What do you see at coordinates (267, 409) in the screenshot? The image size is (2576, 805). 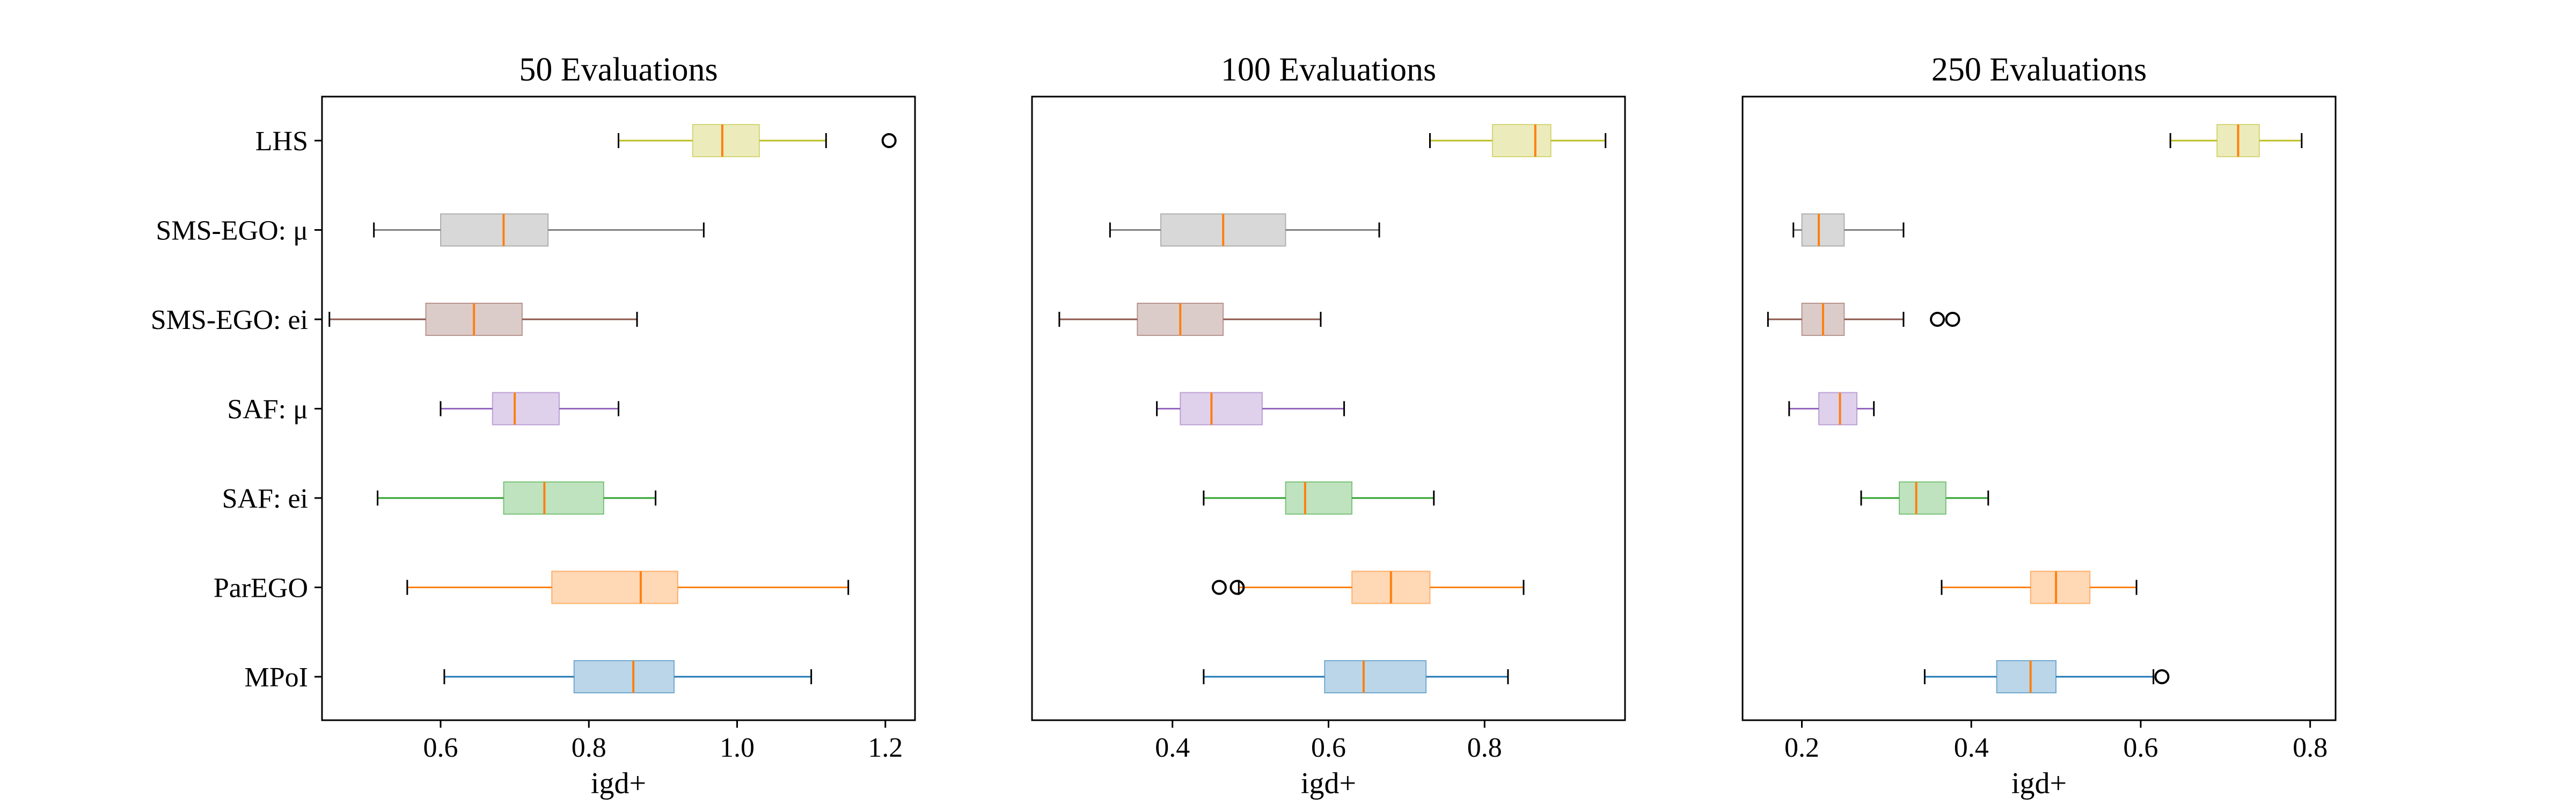 I see `y-tick-label: SAF: μ` at bounding box center [267, 409].